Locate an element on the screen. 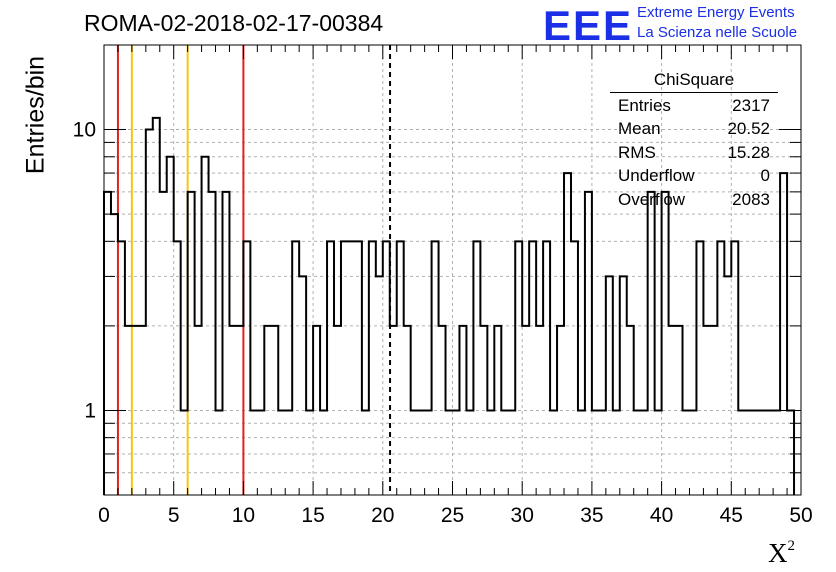 This screenshot has height=572, width=836. chart-title: ROMA-02-2018-02-17-00384 is located at coordinates (234, 23).